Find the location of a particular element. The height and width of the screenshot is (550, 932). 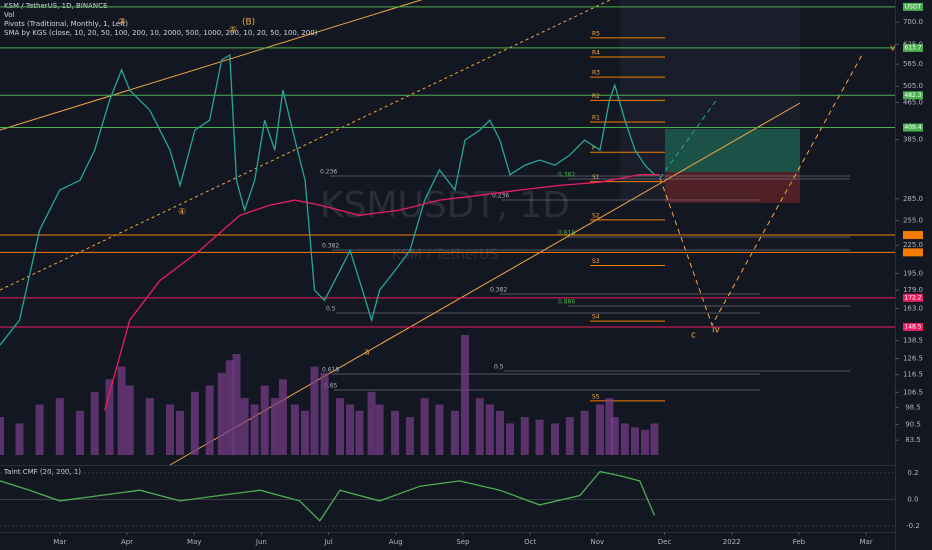

level-label: 409.4 is located at coordinates (912, 127).